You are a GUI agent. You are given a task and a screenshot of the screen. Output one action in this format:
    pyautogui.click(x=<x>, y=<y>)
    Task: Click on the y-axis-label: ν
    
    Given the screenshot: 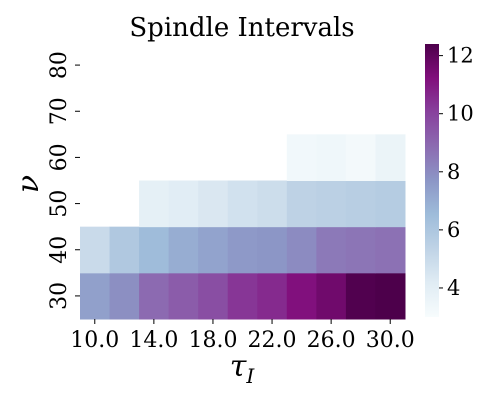 What is the action you would take?
    pyautogui.click(x=28, y=184)
    